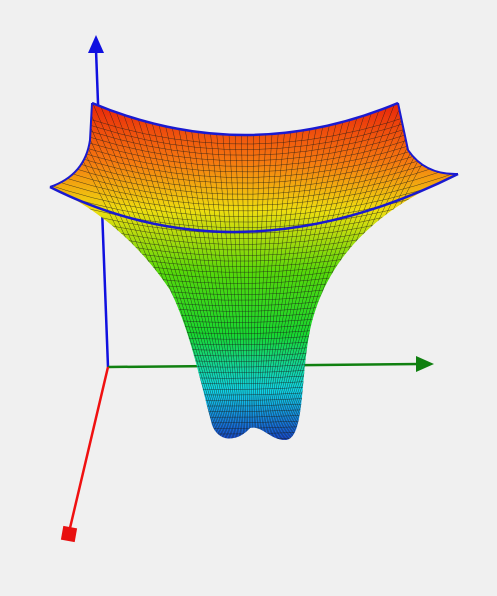  What do you see at coordinates (96, 44) in the screenshot?
I see `z-axis-arrow` at bounding box center [96, 44].